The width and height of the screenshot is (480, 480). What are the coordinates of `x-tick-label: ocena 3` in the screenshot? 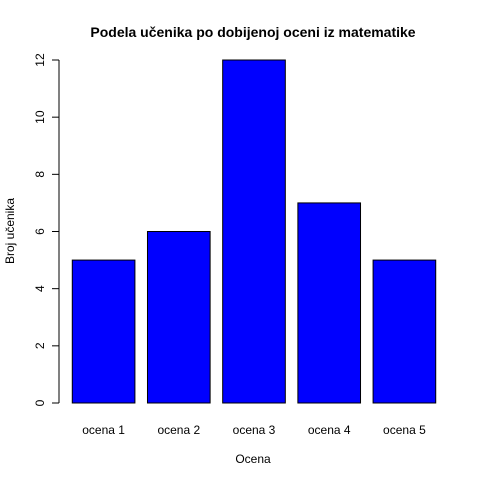 It's located at (254, 430).